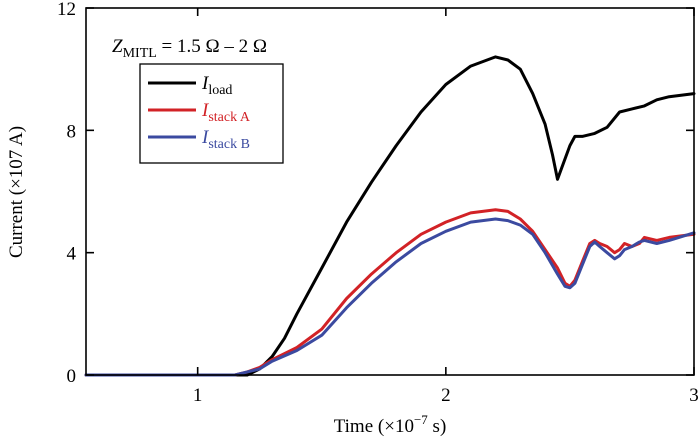 This screenshot has width=700, height=441. I want to click on annotation-variable: Z, so click(117, 46).